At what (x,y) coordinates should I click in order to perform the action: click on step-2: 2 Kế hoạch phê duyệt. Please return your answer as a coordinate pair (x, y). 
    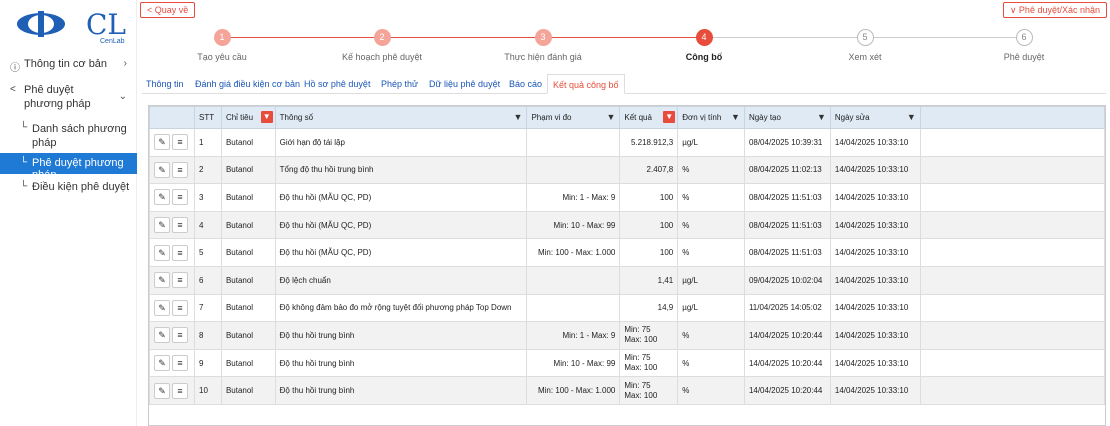
    Looking at the image, I should click on (382, 45).